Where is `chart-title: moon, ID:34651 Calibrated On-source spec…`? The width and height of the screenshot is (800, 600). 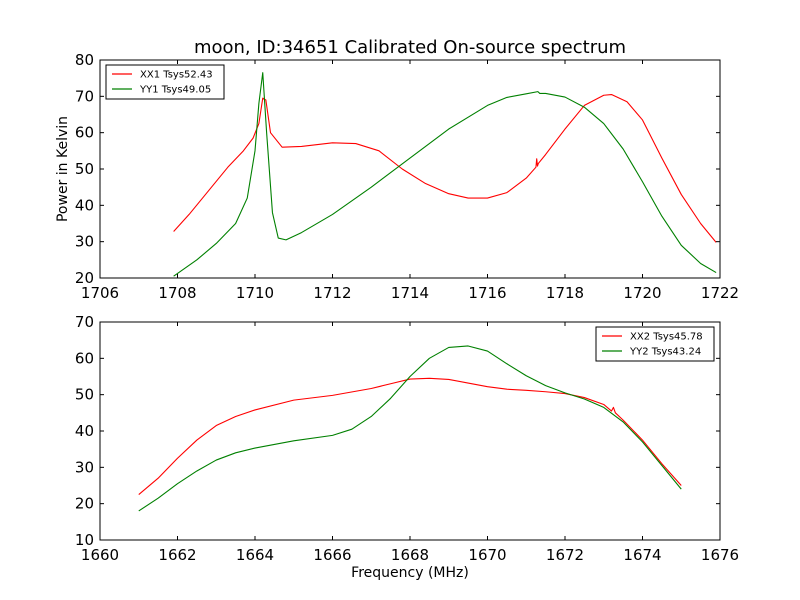 chart-title: moon, ID:34651 Calibrated On-source spec… is located at coordinates (410, 47).